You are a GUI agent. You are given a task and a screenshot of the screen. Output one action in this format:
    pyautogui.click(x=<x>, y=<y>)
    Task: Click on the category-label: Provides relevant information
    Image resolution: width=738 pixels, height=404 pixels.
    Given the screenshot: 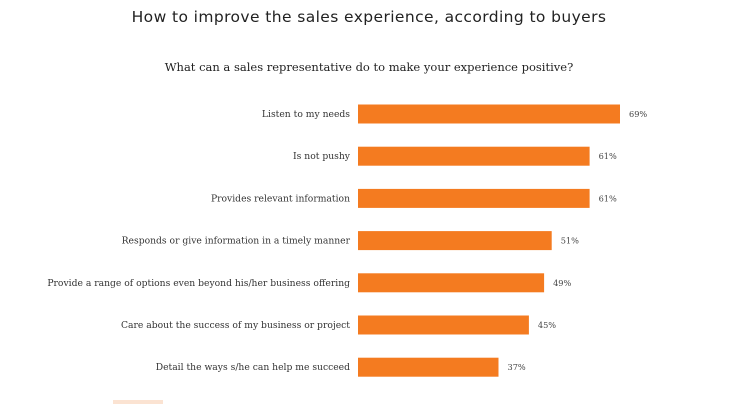 What is the action you would take?
    pyautogui.click(x=280, y=198)
    